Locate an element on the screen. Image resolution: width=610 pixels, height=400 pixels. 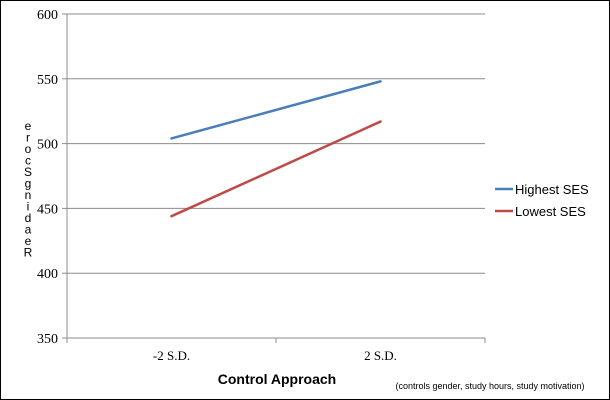
legend-label-0: Highest SES is located at coordinates (552, 189).